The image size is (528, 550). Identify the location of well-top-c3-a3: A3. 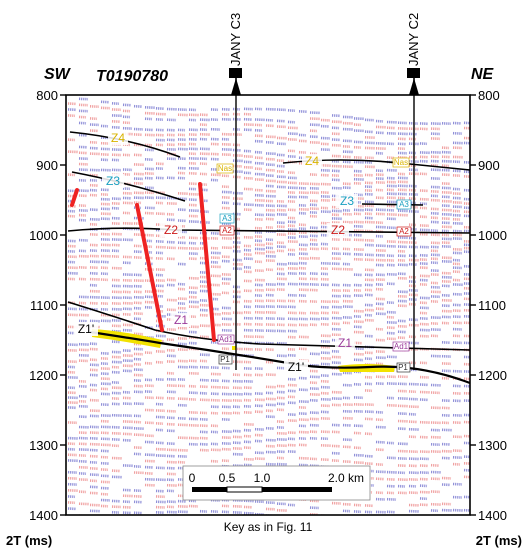
(227, 218).